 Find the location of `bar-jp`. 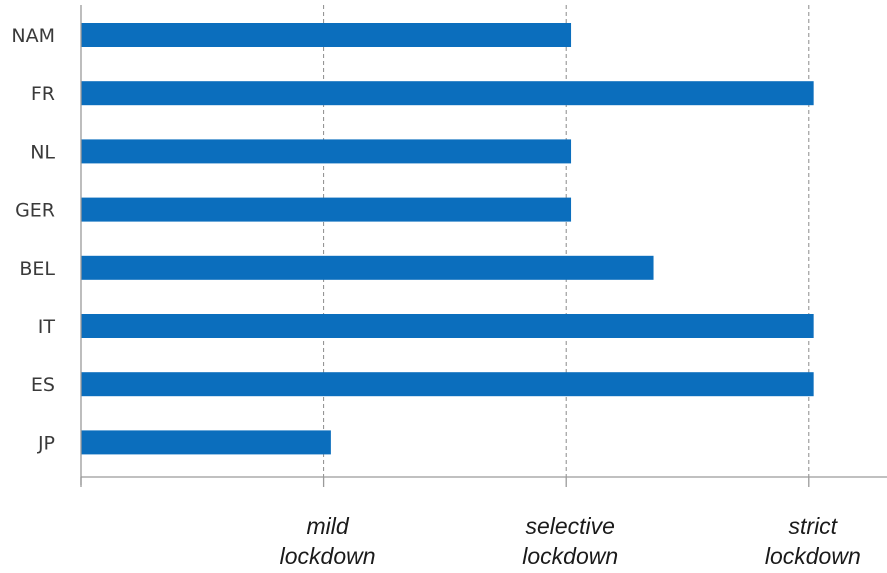

bar-jp is located at coordinates (206, 442).